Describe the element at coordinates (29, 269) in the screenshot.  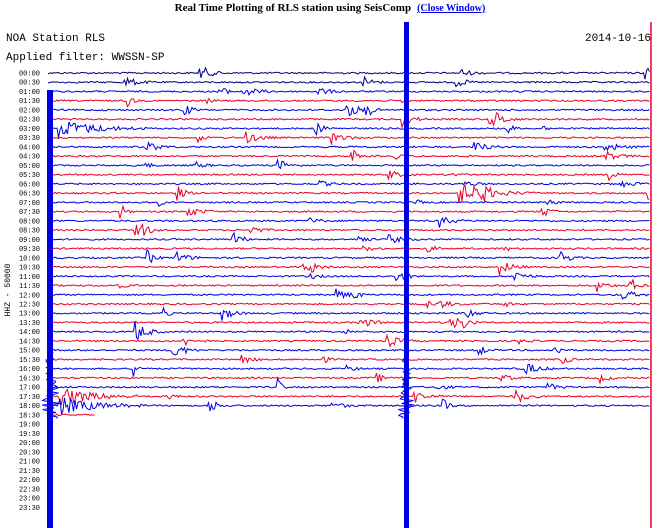
I see `row-label: 10:30` at that location.